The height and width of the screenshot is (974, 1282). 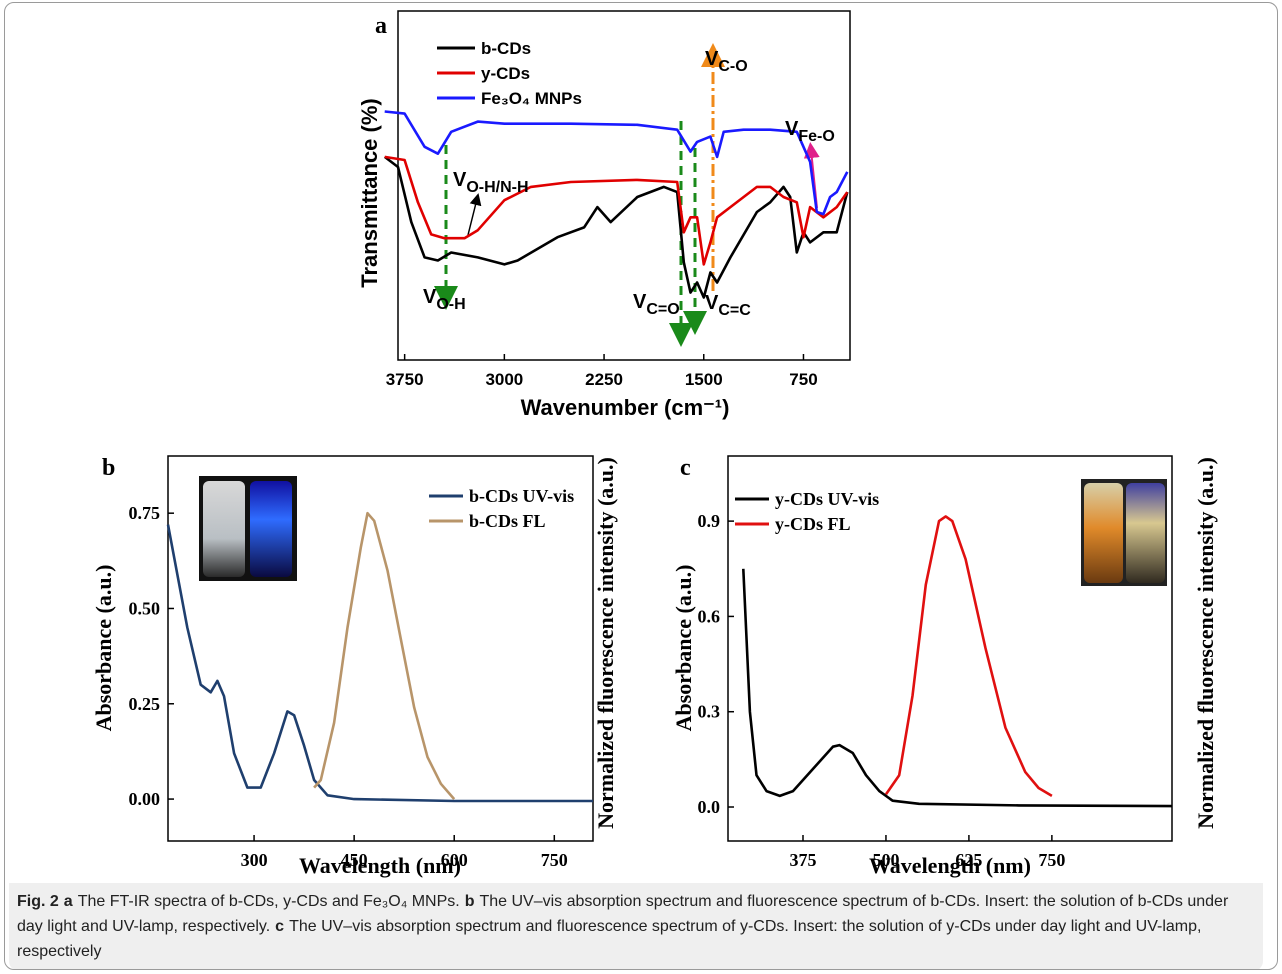 I want to click on panel-letter: c, so click(x=685, y=468).